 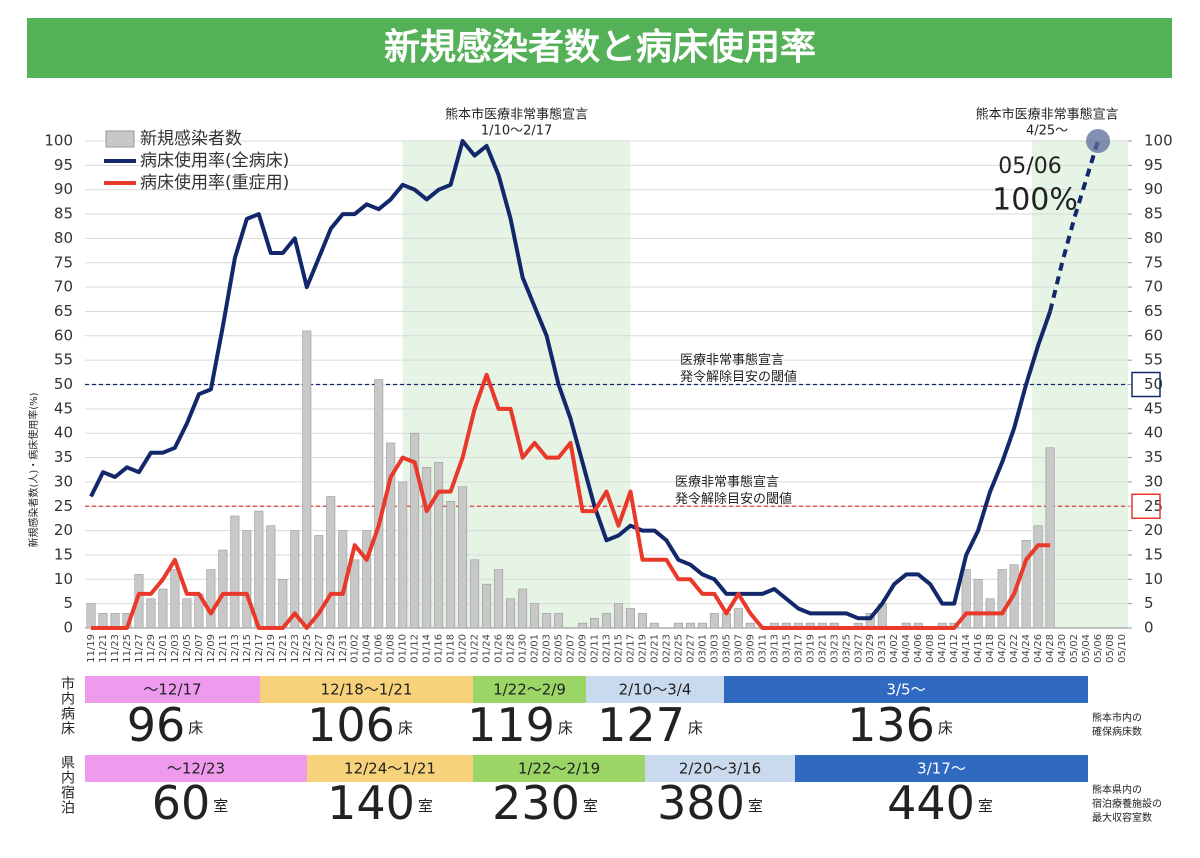 What do you see at coordinates (535, 648) in the screenshot?
I see `x-tick-label: 02/01` at bounding box center [535, 648].